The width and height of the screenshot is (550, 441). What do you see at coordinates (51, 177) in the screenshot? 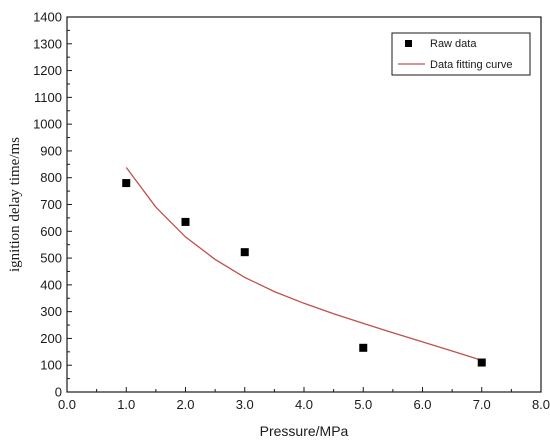
I see `y-tick-label: 800` at bounding box center [51, 177].